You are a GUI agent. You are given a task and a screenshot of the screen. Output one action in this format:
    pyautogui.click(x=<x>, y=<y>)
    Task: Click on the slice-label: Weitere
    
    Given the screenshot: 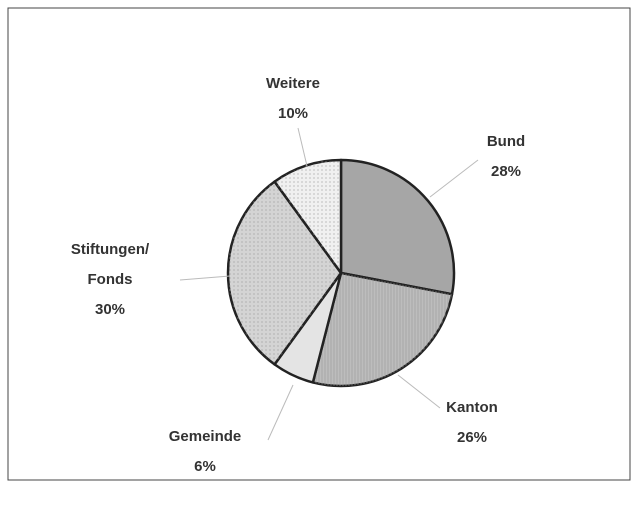 What is the action you would take?
    pyautogui.click(x=293, y=83)
    